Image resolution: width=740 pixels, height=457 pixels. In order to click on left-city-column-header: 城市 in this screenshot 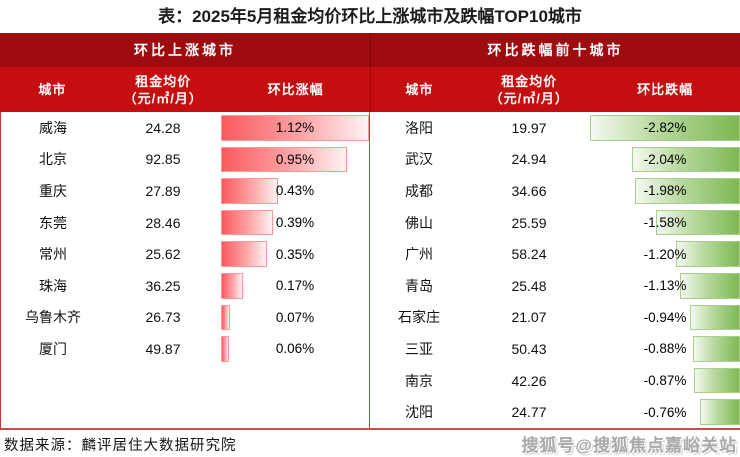, I will do `click(52, 89)`.